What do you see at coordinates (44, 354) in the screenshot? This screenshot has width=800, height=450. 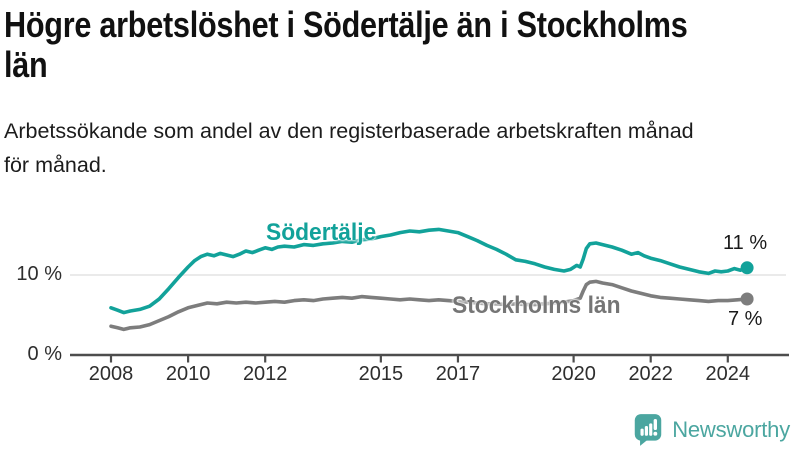 I see `y-axis-label-0: 0 %` at bounding box center [44, 354].